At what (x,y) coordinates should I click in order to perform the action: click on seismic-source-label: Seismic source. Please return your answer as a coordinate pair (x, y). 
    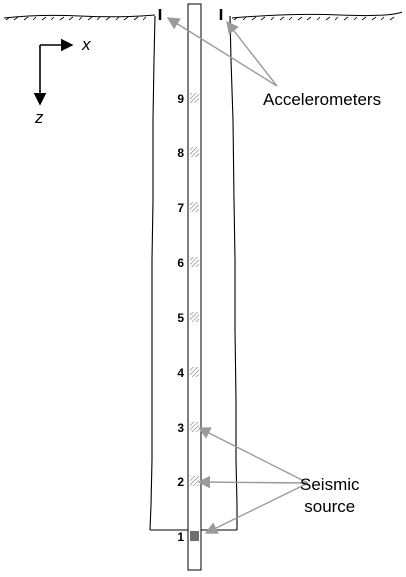
    Looking at the image, I should click on (330, 496).